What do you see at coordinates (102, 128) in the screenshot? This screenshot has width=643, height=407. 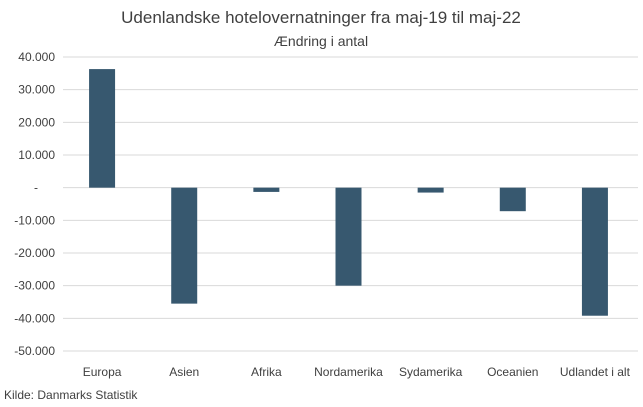 I see `bar-europa` at bounding box center [102, 128].